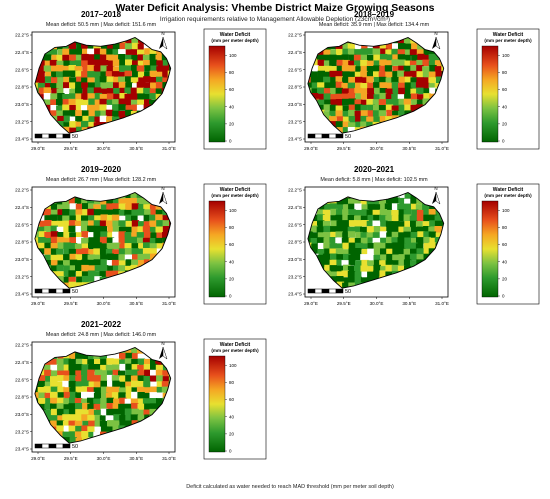 This screenshot has height=499, width=550. What do you see at coordinates (38, 148) in the screenshot?
I see `lon-label: 29.0°E` at bounding box center [38, 148].